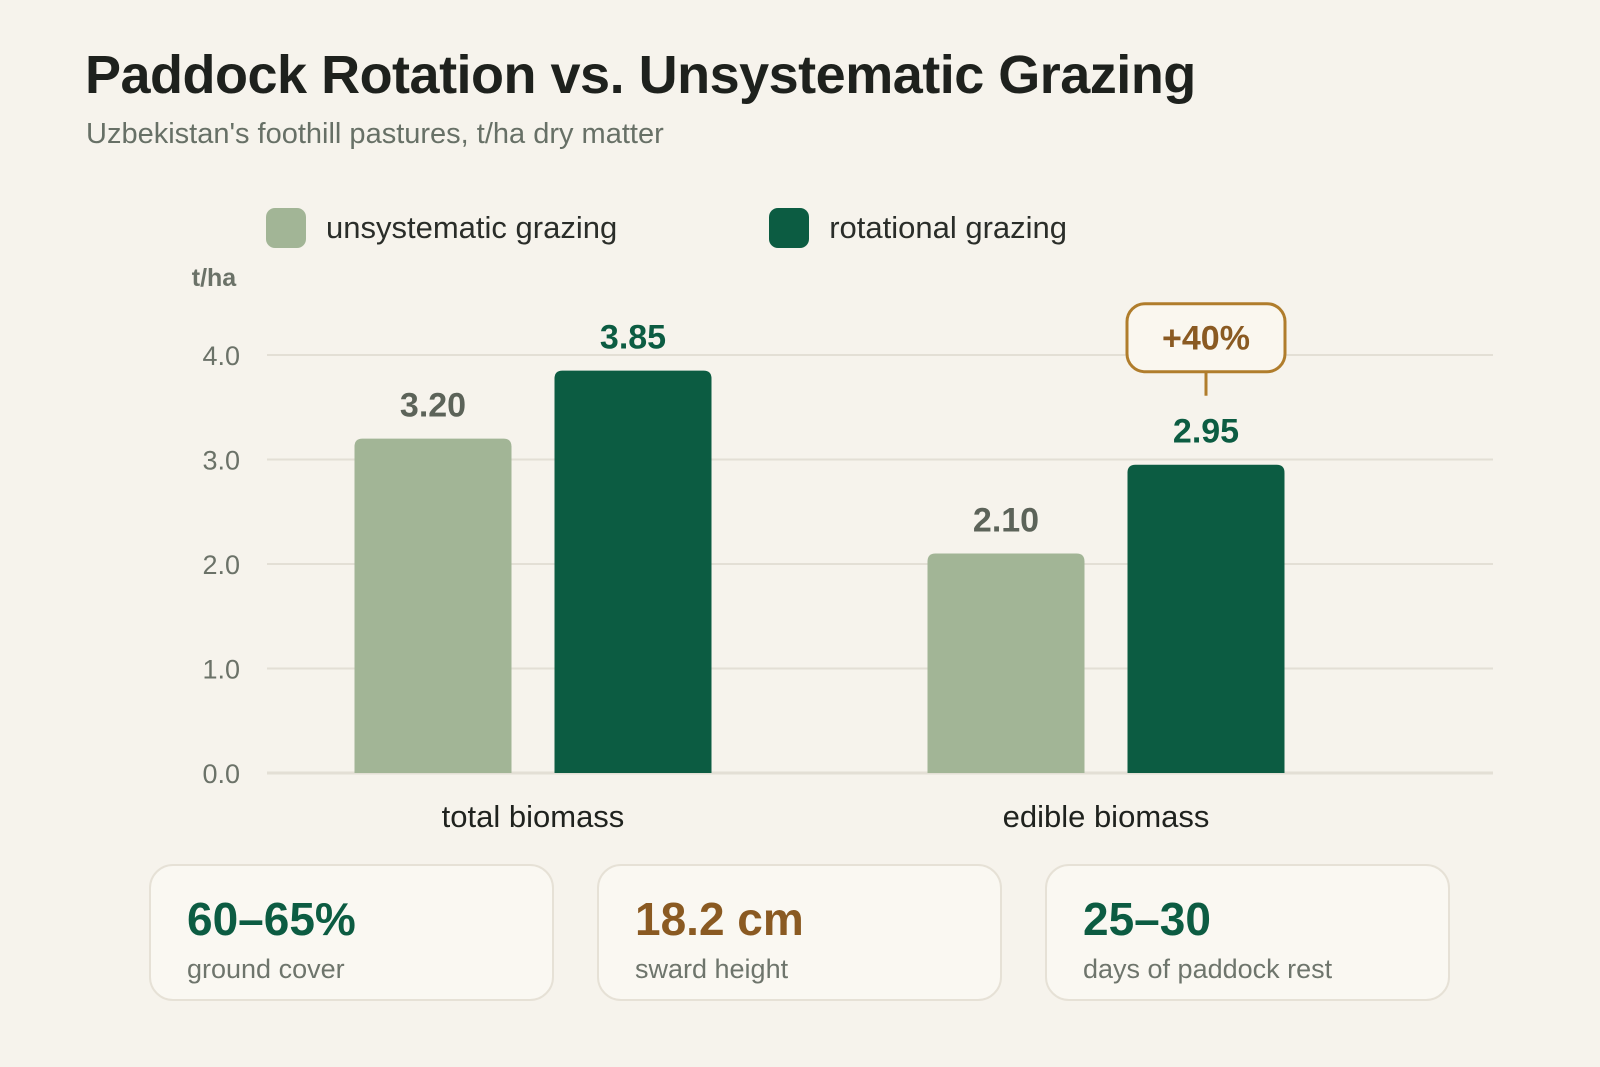 This screenshot has height=1067, width=1600. I want to click on stat-card-ground-cover: 60–65% ground cover, so click(351, 932).